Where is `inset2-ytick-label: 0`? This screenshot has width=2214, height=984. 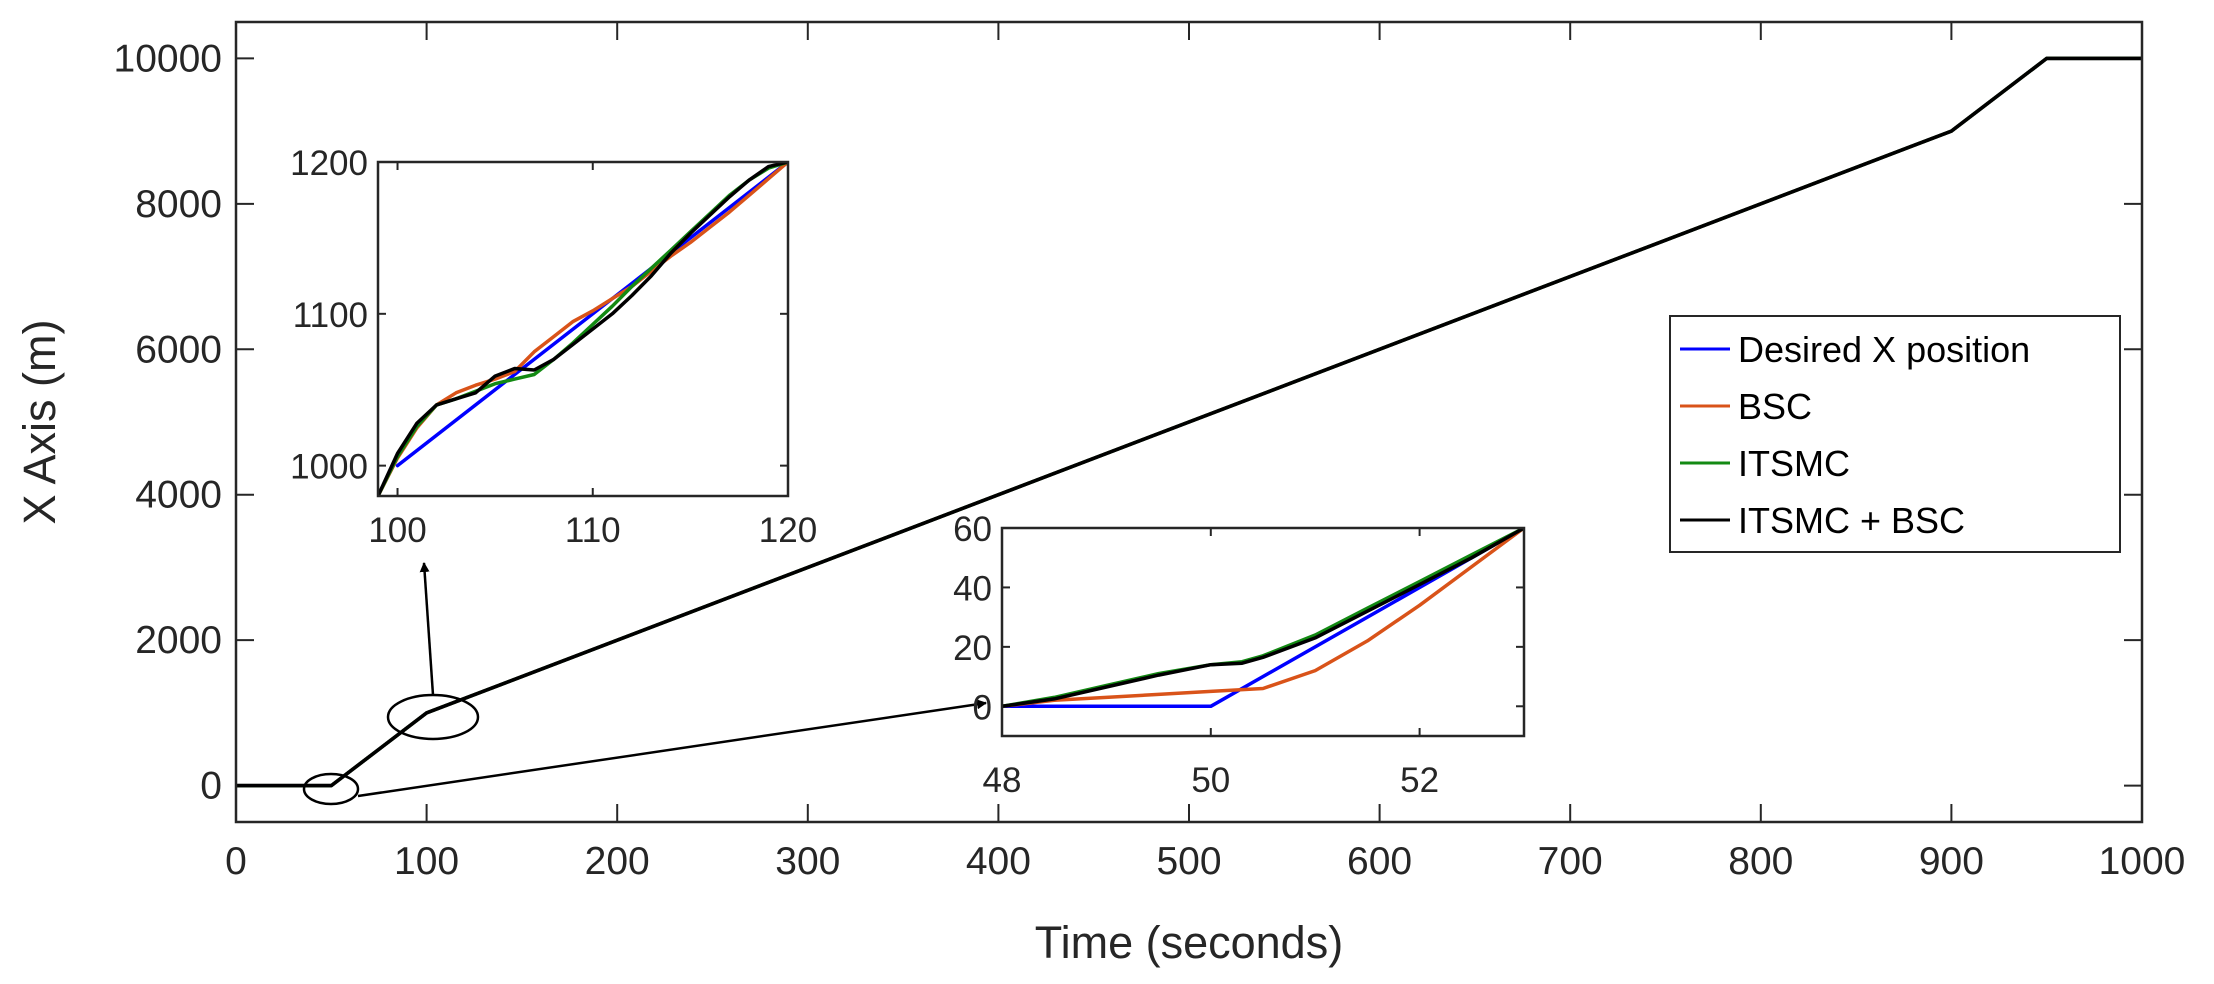
inset2-ytick-label: 0 is located at coordinates (982, 707).